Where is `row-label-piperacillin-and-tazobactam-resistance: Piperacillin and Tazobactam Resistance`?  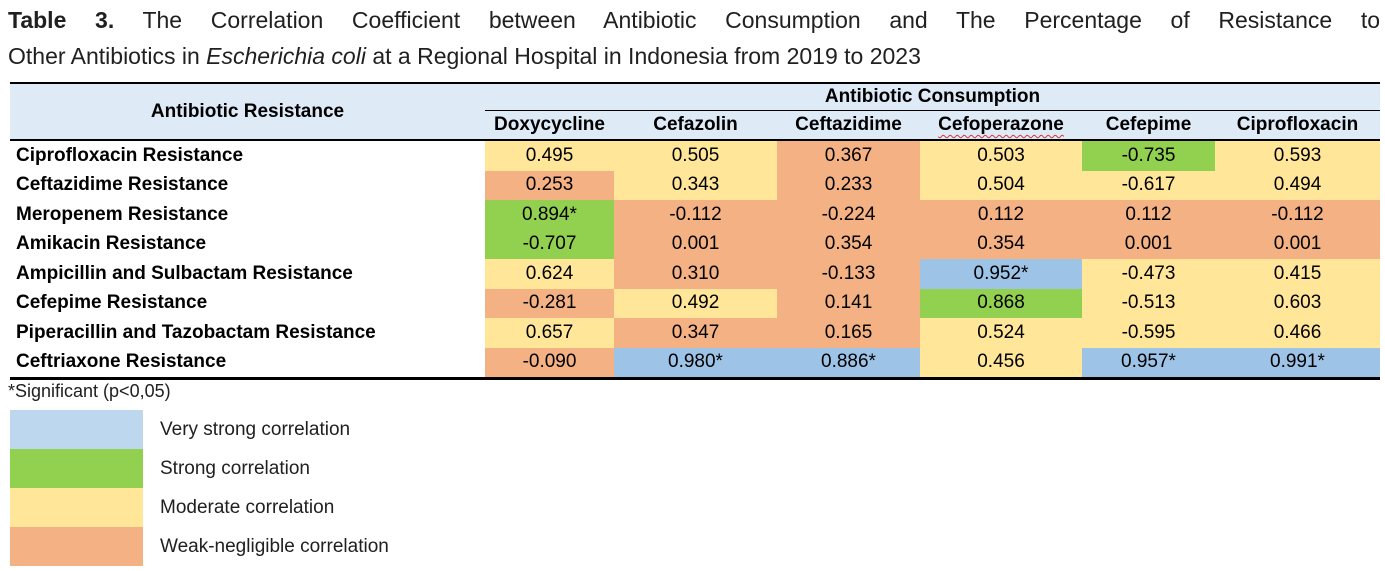
row-label-piperacillin-and-tazobactam-resistance: Piperacillin and Tazobactam Resistance is located at coordinates (247, 333).